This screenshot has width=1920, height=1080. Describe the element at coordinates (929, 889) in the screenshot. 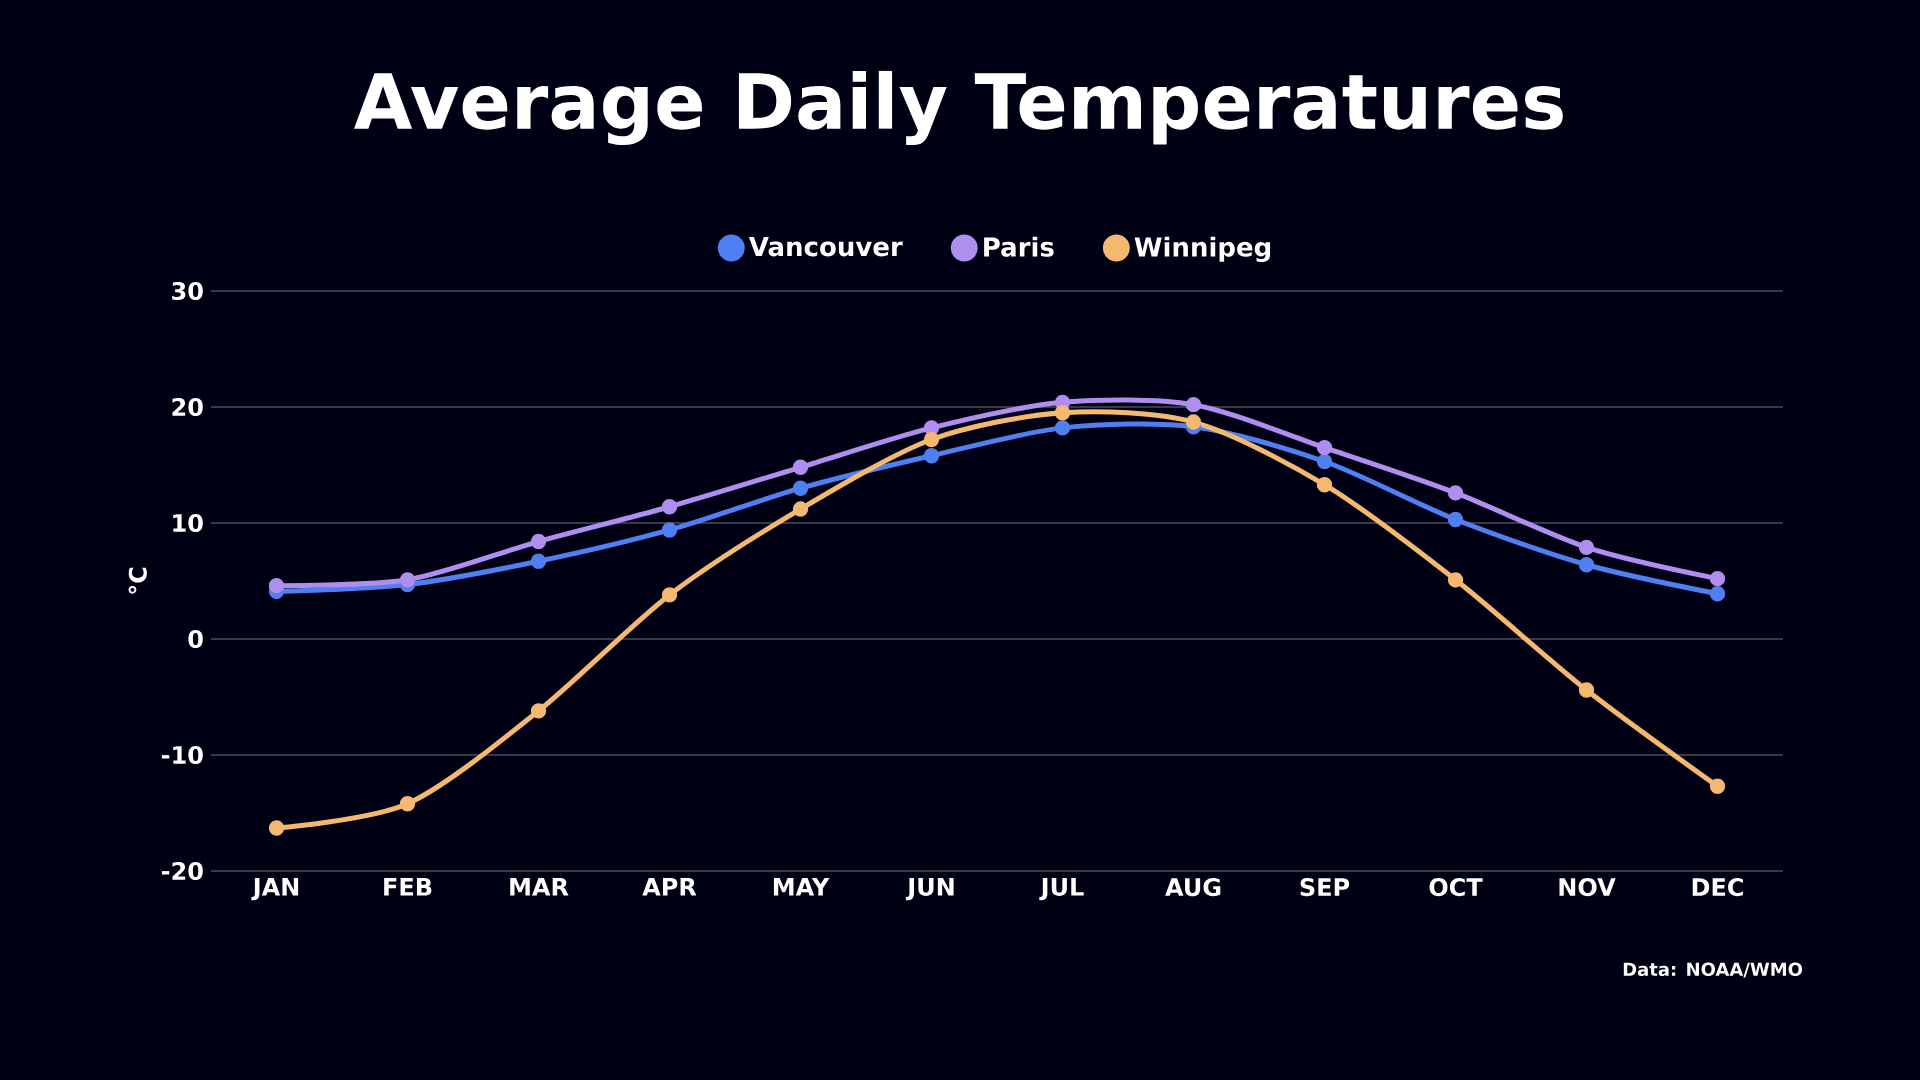

I see `x-tick-label: JUN` at that location.